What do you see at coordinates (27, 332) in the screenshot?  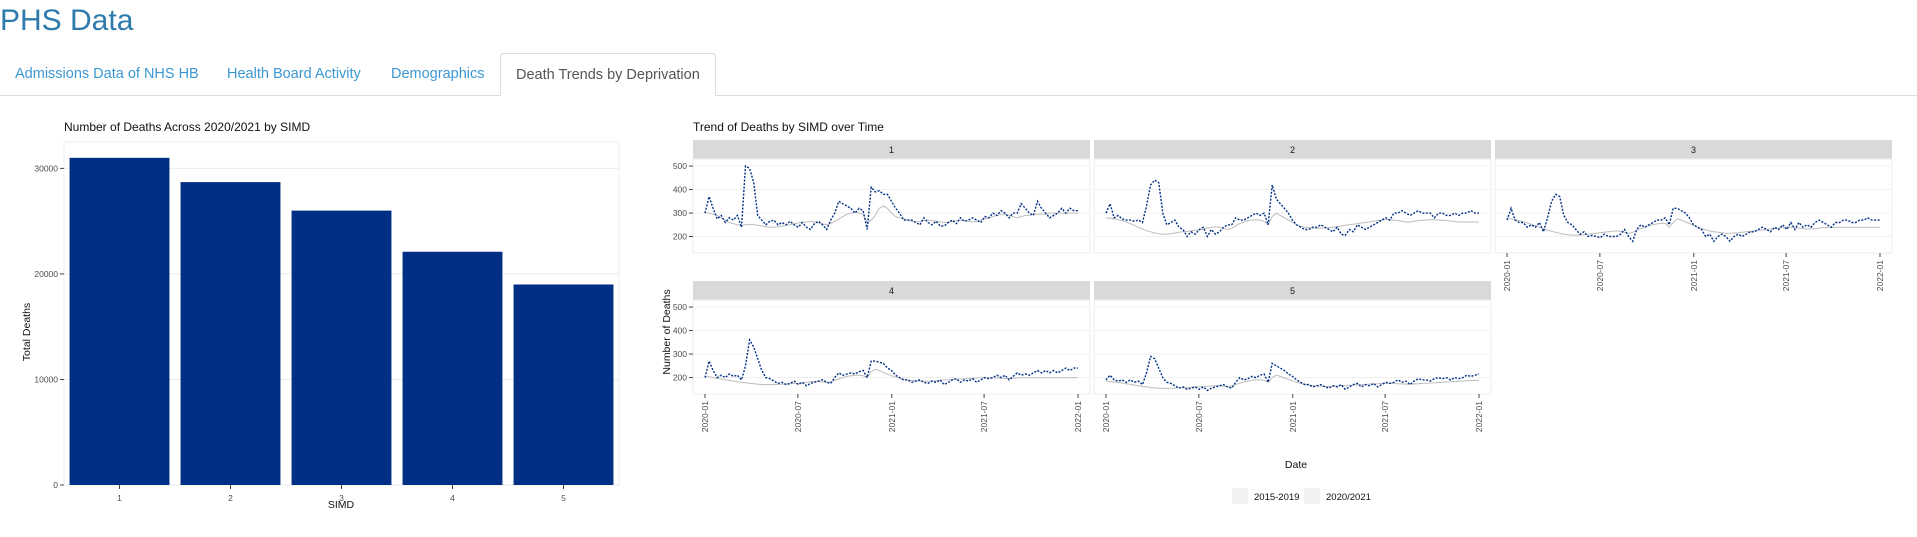 I see `bar-chart-ylabel: Total Deaths` at bounding box center [27, 332].